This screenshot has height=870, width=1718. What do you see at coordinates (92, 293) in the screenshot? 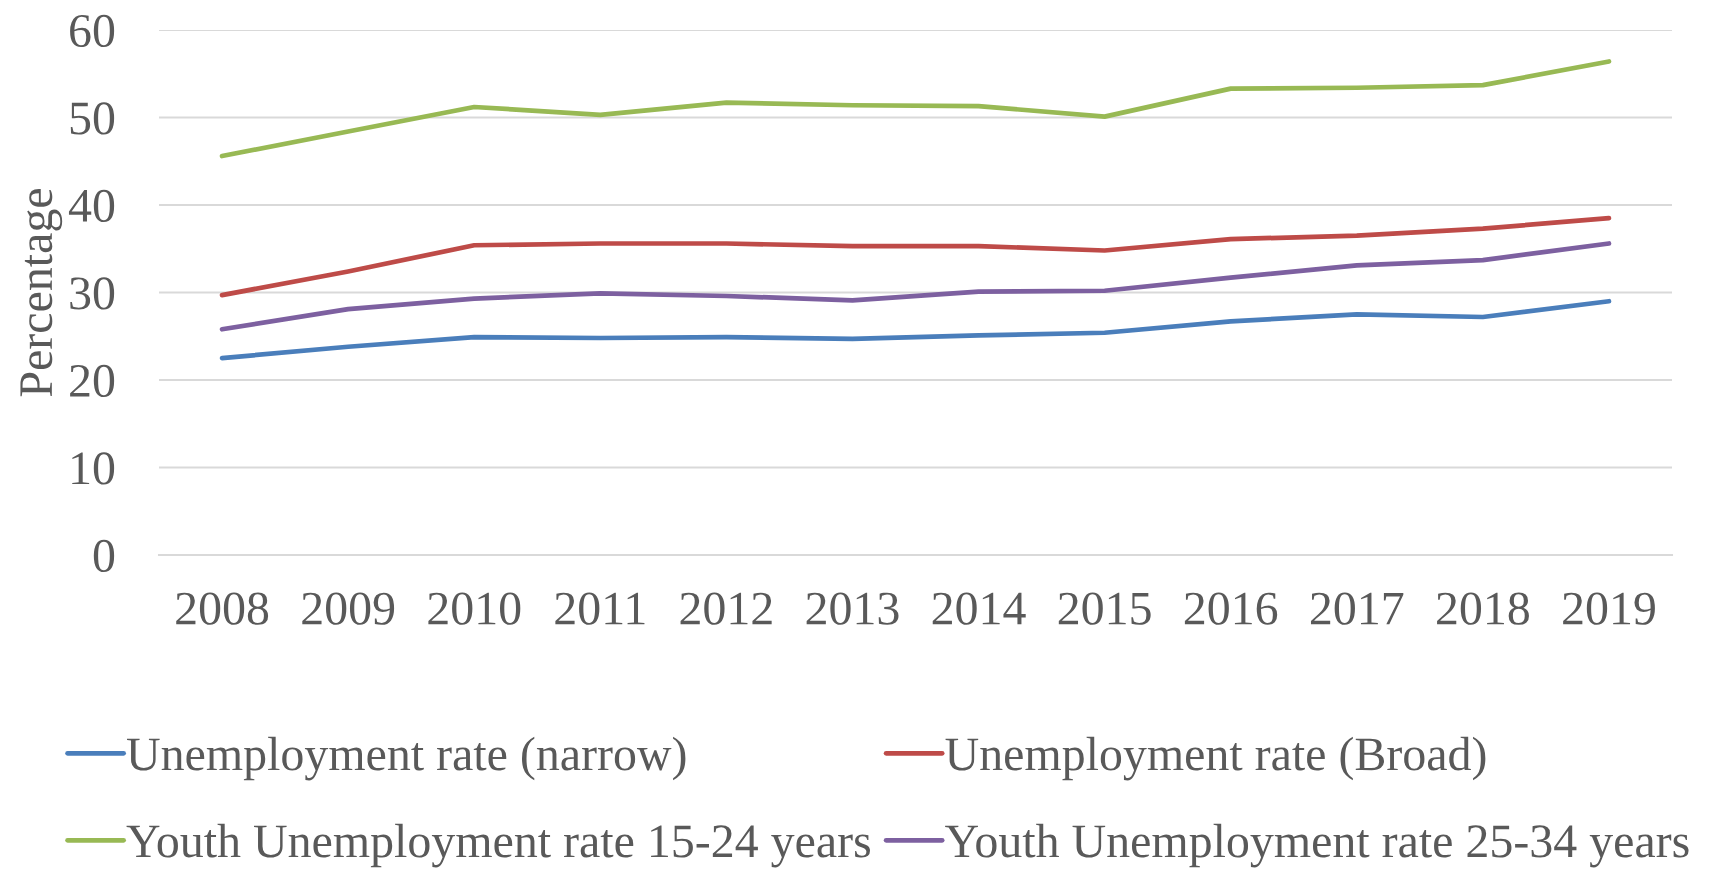
I see `y-tick-label: 30` at bounding box center [92, 293].